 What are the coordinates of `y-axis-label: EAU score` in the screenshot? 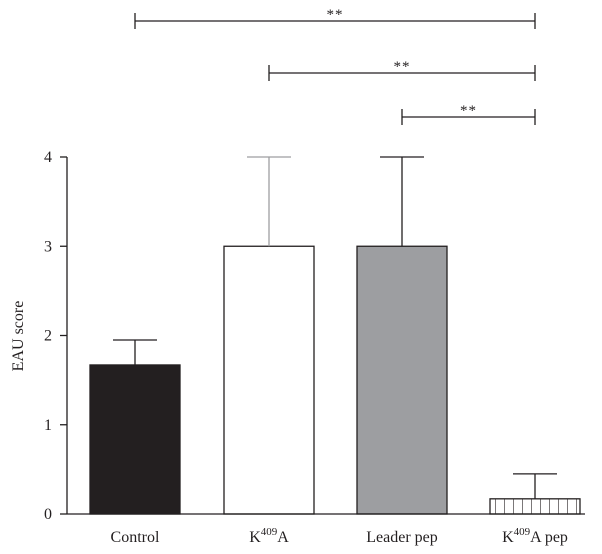 It's located at (18, 336).